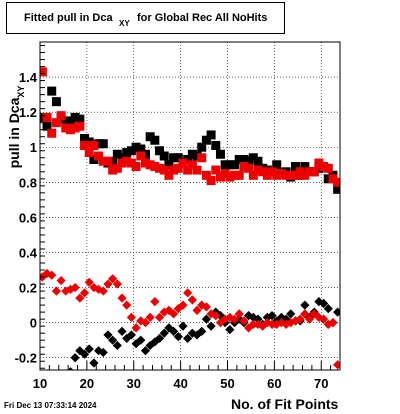 The width and height of the screenshot is (400, 414). Describe the element at coordinates (227, 383) in the screenshot. I see `x-tick-label: 50` at that location.